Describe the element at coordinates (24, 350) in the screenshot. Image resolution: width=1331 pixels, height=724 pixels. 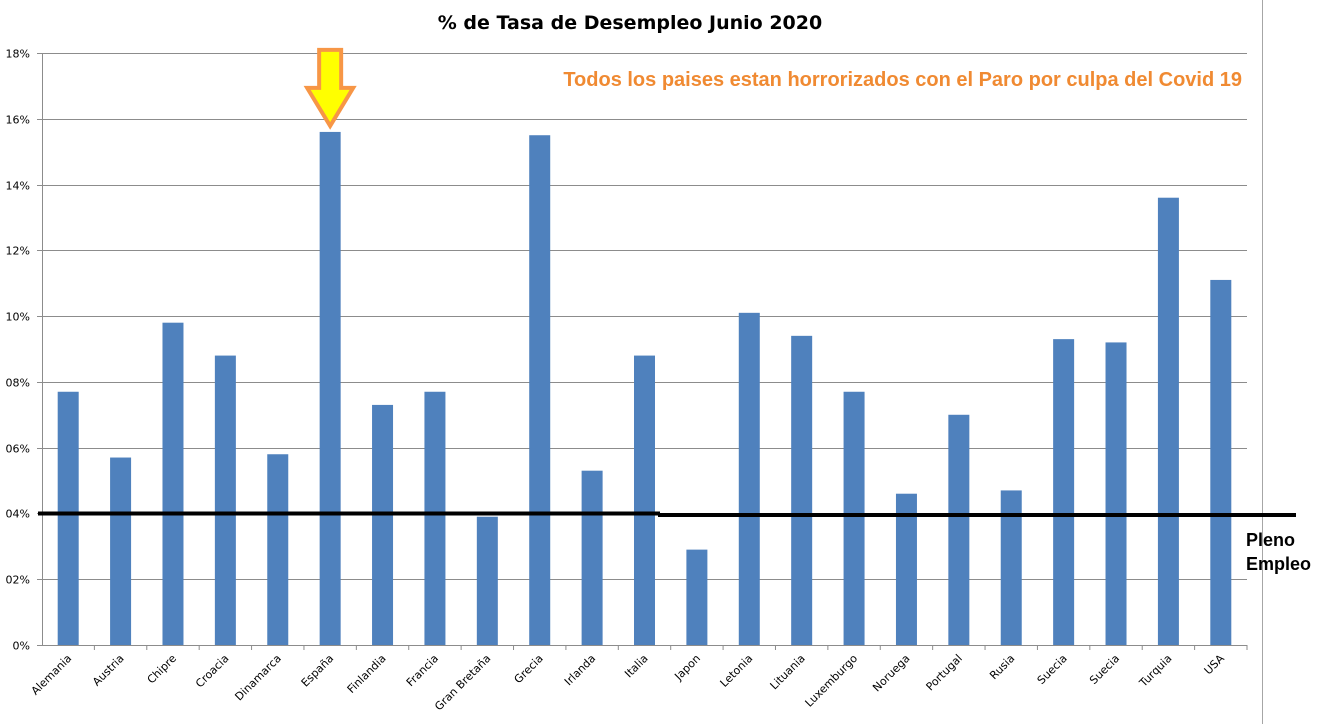
I see `y-axis-tick-labels: 0% 02% 04% 06% 08% 10% 12% 14% 16% 18%` at that location.